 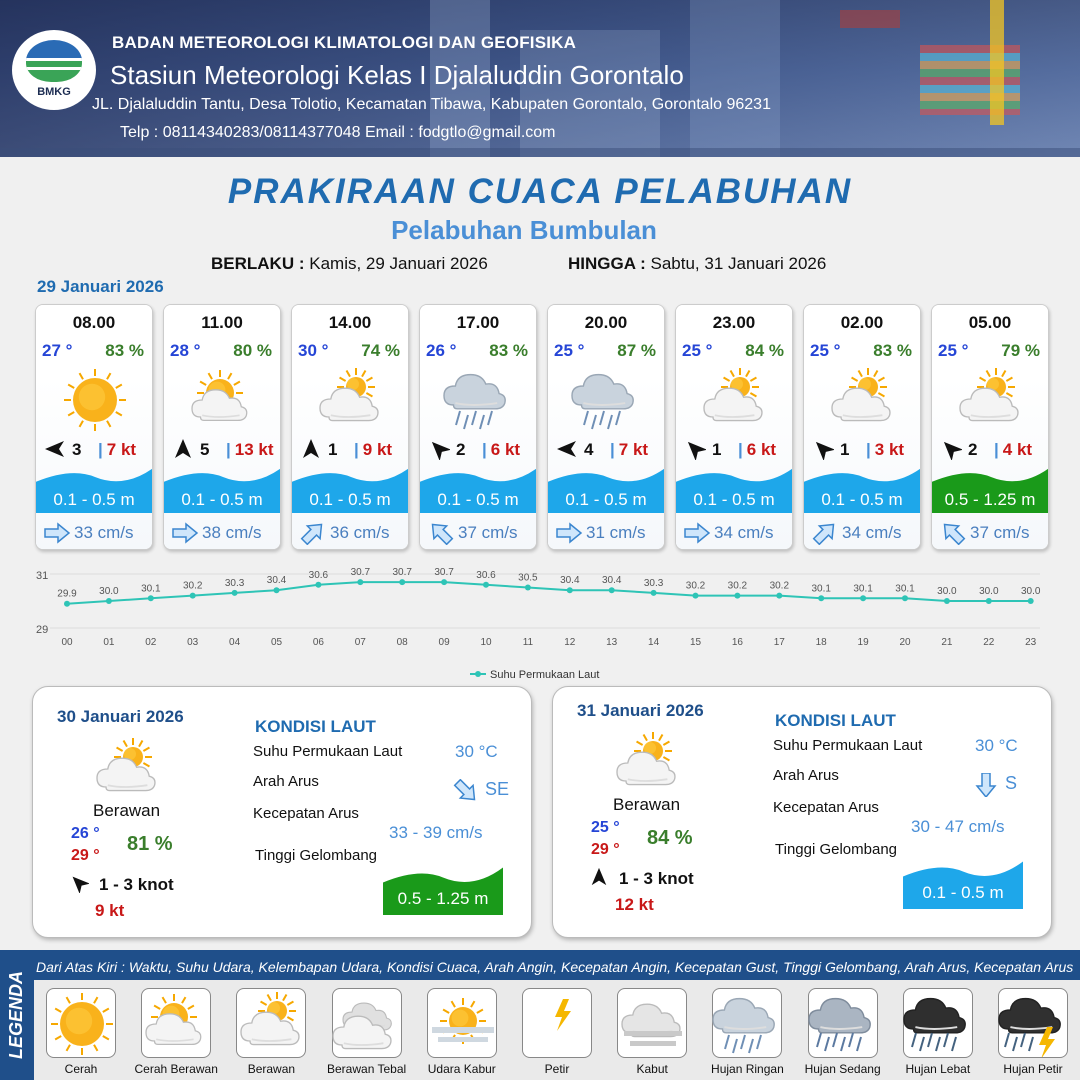 What do you see at coordinates (445, 642) in the screenshot?
I see `x-tick-label: 09` at bounding box center [445, 642].